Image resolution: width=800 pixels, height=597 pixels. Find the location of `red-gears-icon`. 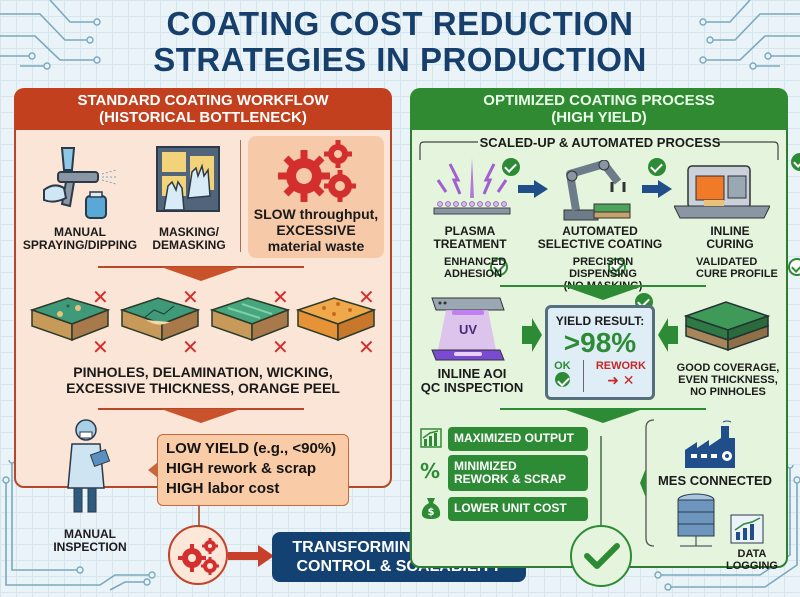

red-gears-icon is located at coordinates (317, 171).